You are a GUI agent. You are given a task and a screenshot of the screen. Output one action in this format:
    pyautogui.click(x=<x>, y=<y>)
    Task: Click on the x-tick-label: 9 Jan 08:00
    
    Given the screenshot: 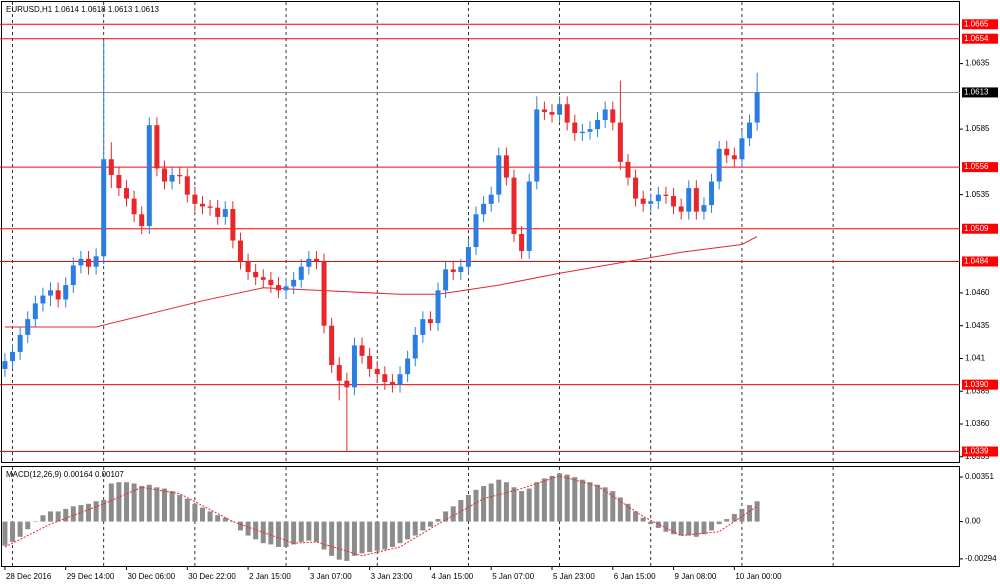 What is the action you would take?
    pyautogui.click(x=696, y=576)
    